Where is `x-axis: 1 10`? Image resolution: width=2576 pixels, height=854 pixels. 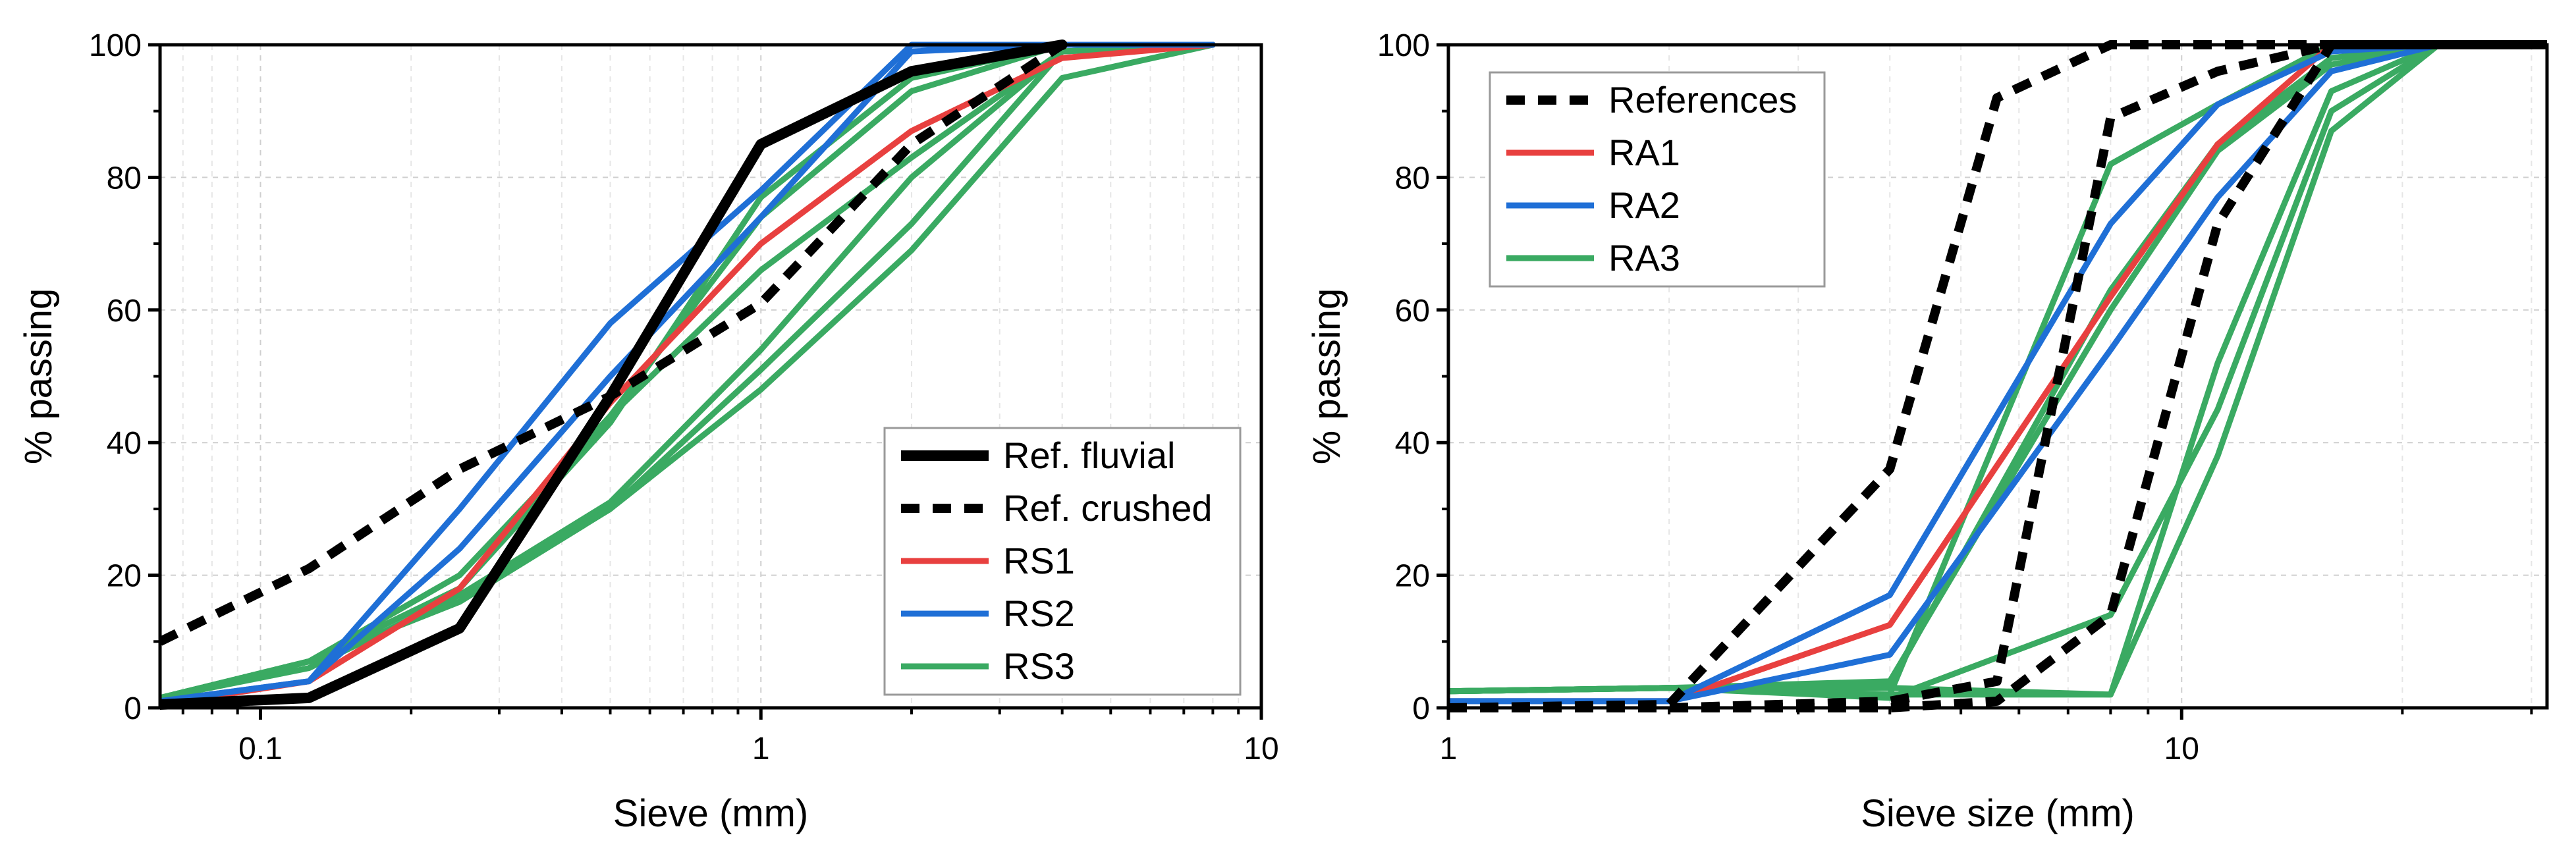 x-axis: 1 10 is located at coordinates (1986, 737).